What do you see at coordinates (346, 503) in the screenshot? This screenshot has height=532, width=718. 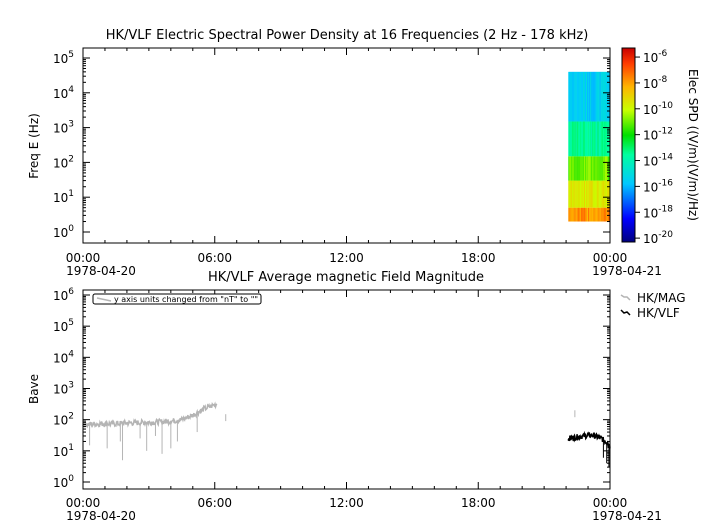 I see `magnetic-x-tick-label: 12:00` at bounding box center [346, 503].